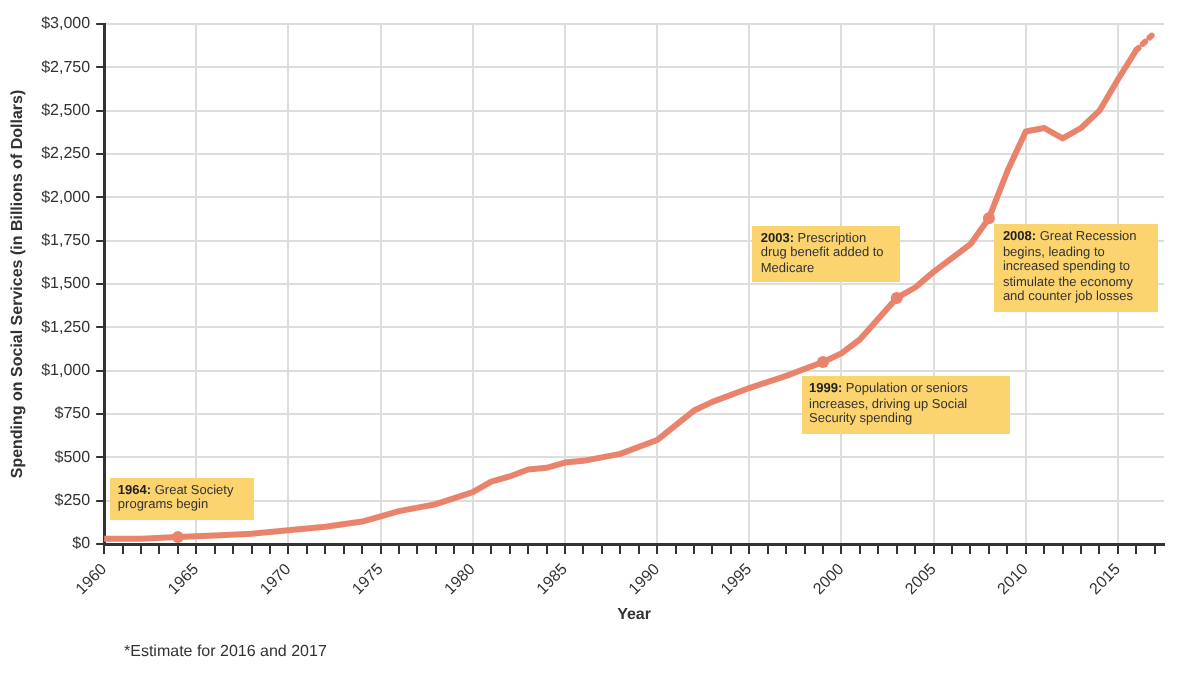 This screenshot has height=686, width=1200. What do you see at coordinates (73, 456) in the screenshot?
I see `y-tick-label: $500` at bounding box center [73, 456].